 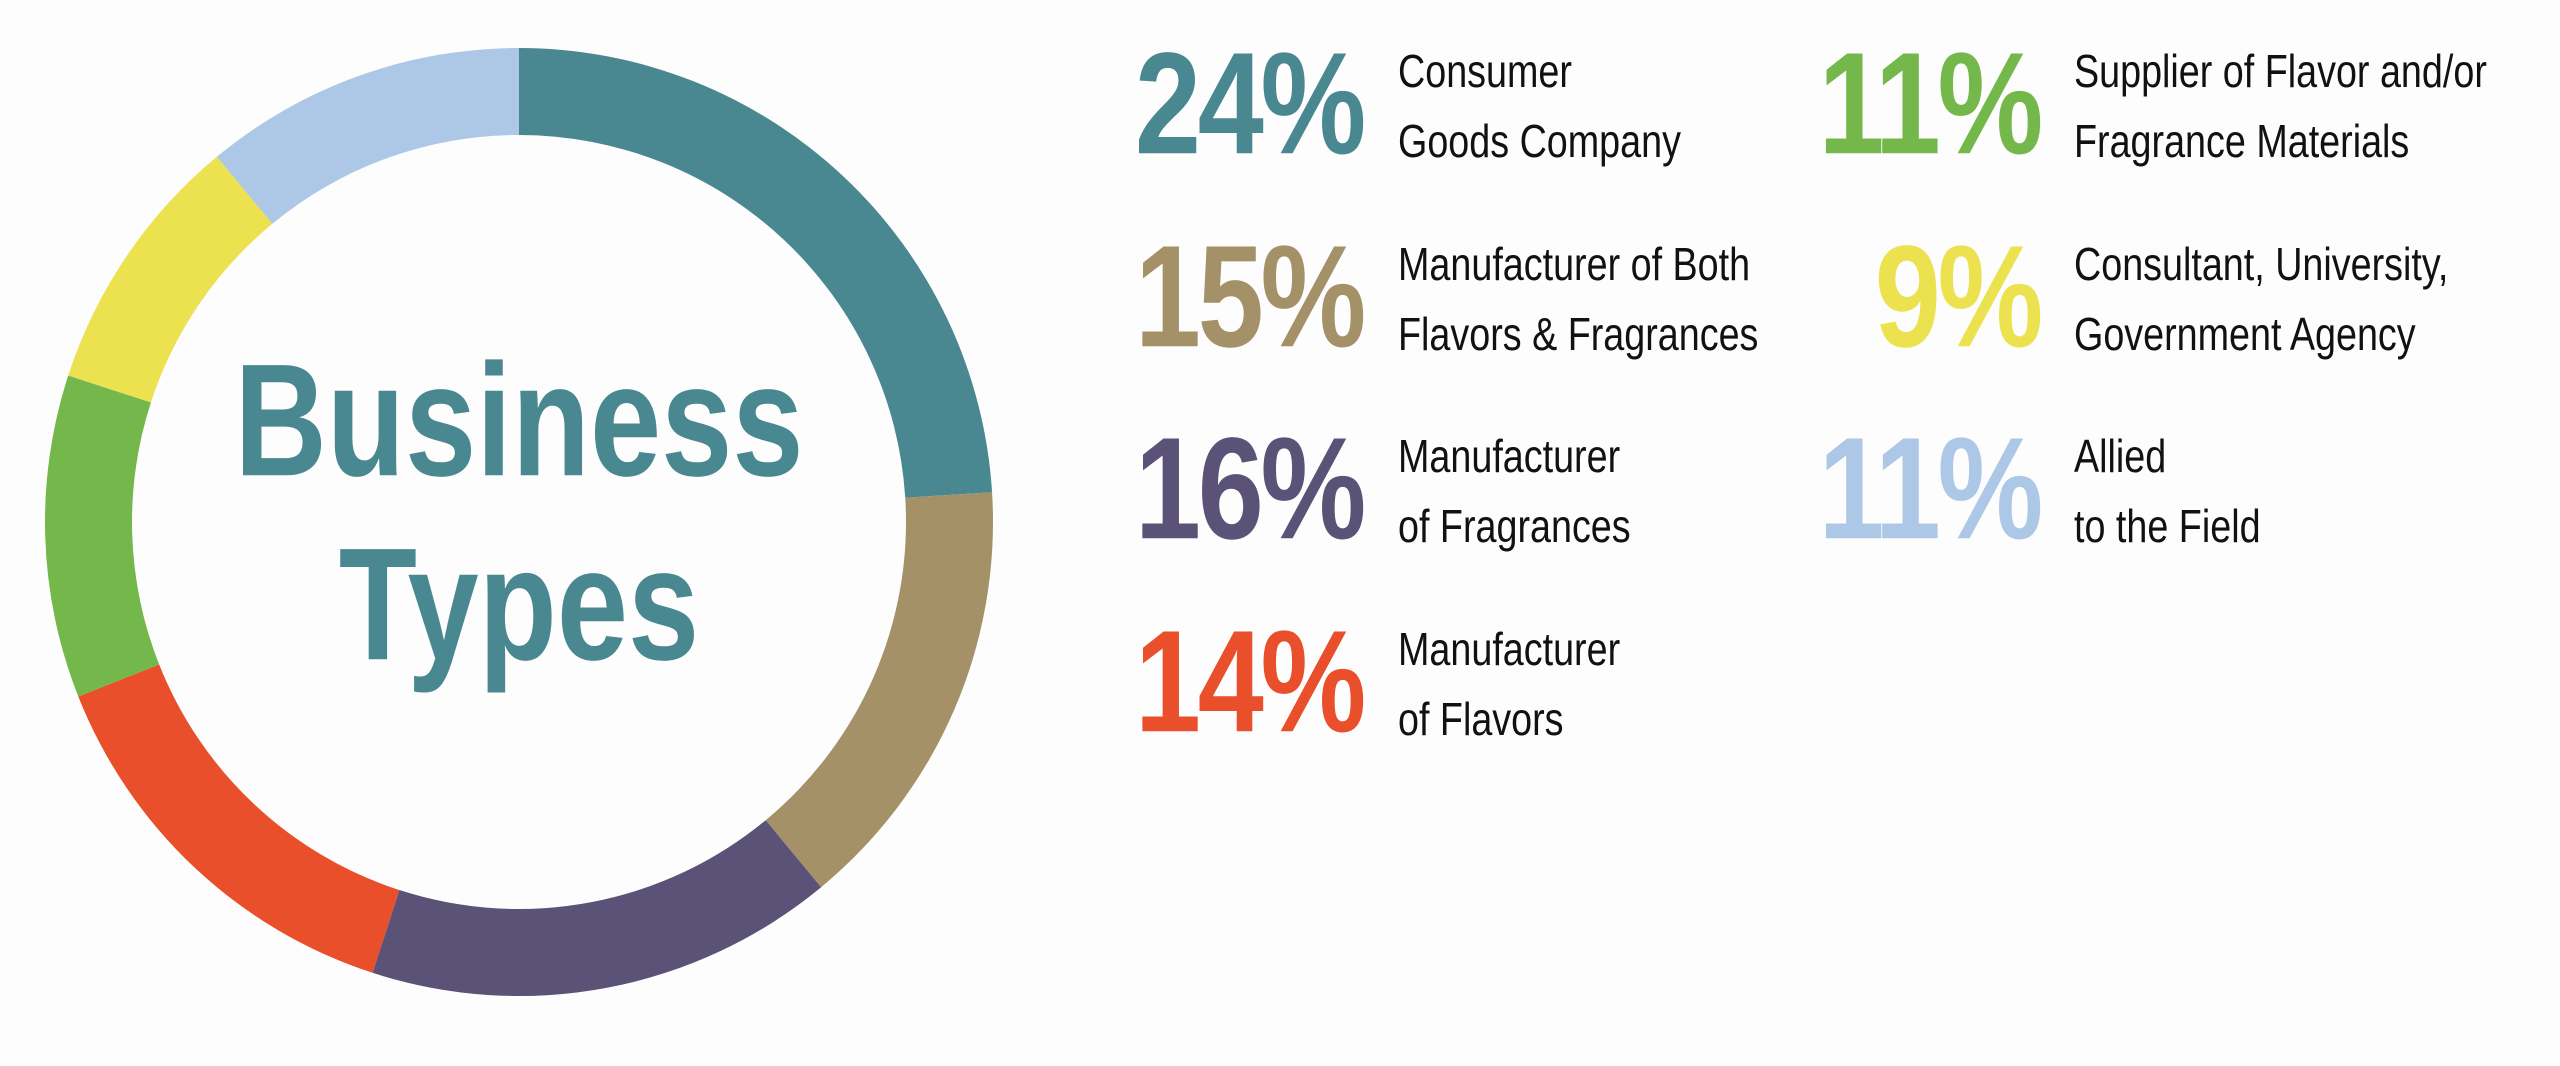 What do you see at coordinates (1249, 297) in the screenshot?
I see `value-label: 15%` at bounding box center [1249, 297].